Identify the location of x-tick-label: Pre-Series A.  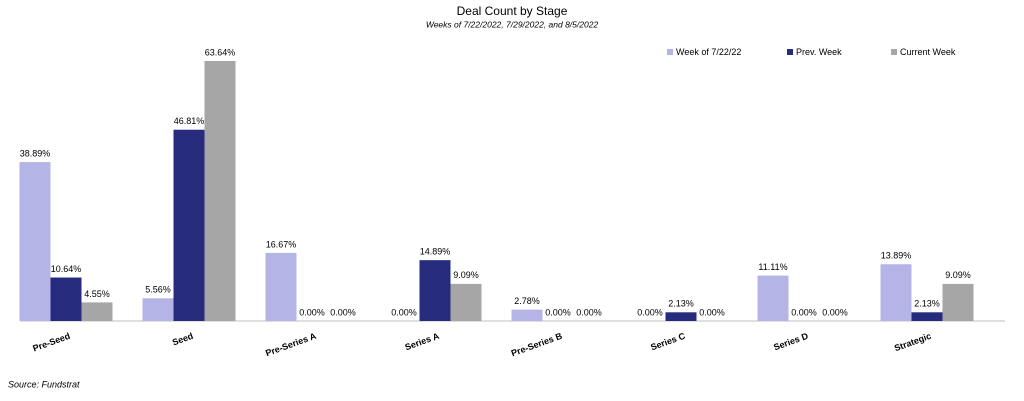
(291, 345).